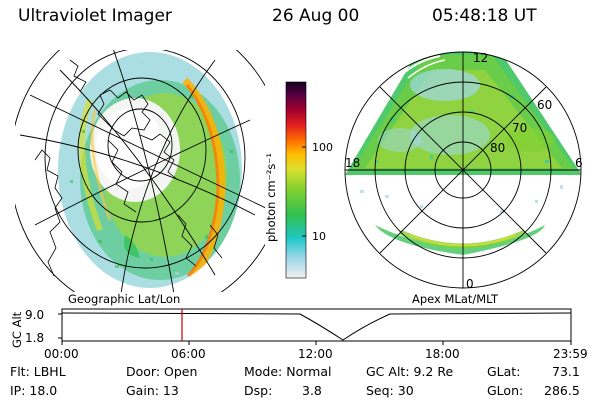  Describe the element at coordinates (17, 329) in the screenshot. I see `timeline-axis-label: GC Alt` at that location.